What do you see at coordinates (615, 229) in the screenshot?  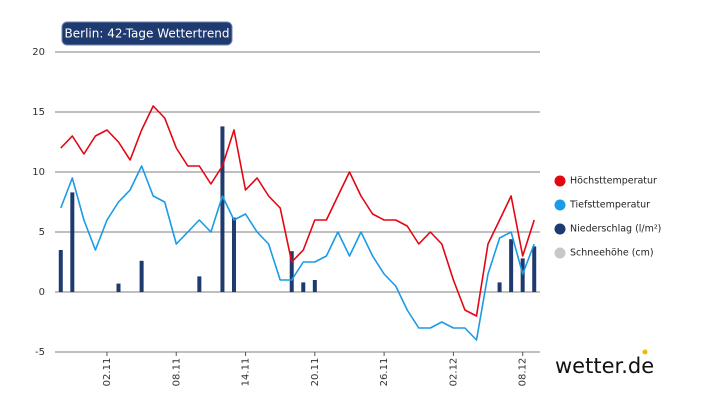 I see `legend-label: Niederschlag (l/m²)` at bounding box center [615, 229].